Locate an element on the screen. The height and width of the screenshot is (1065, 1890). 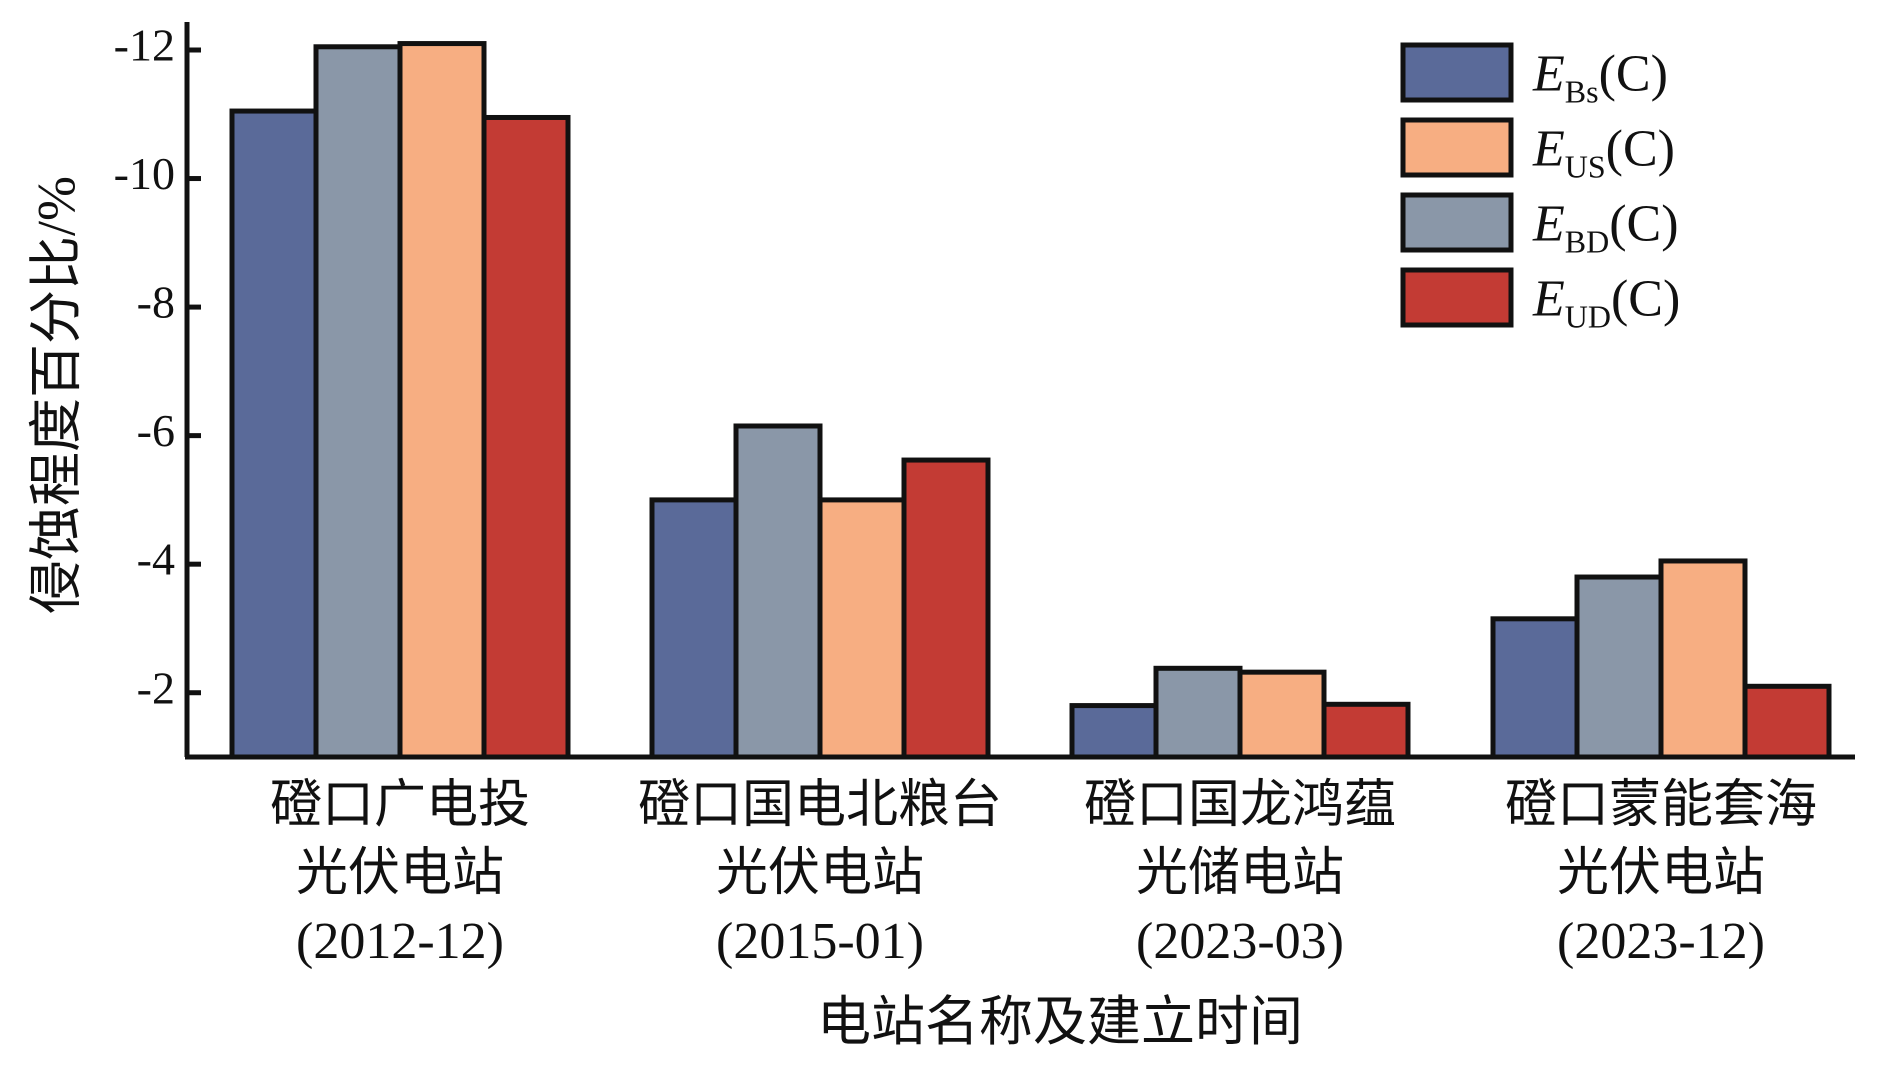
x-category-label: (2015-01) is located at coordinates (820, 941).